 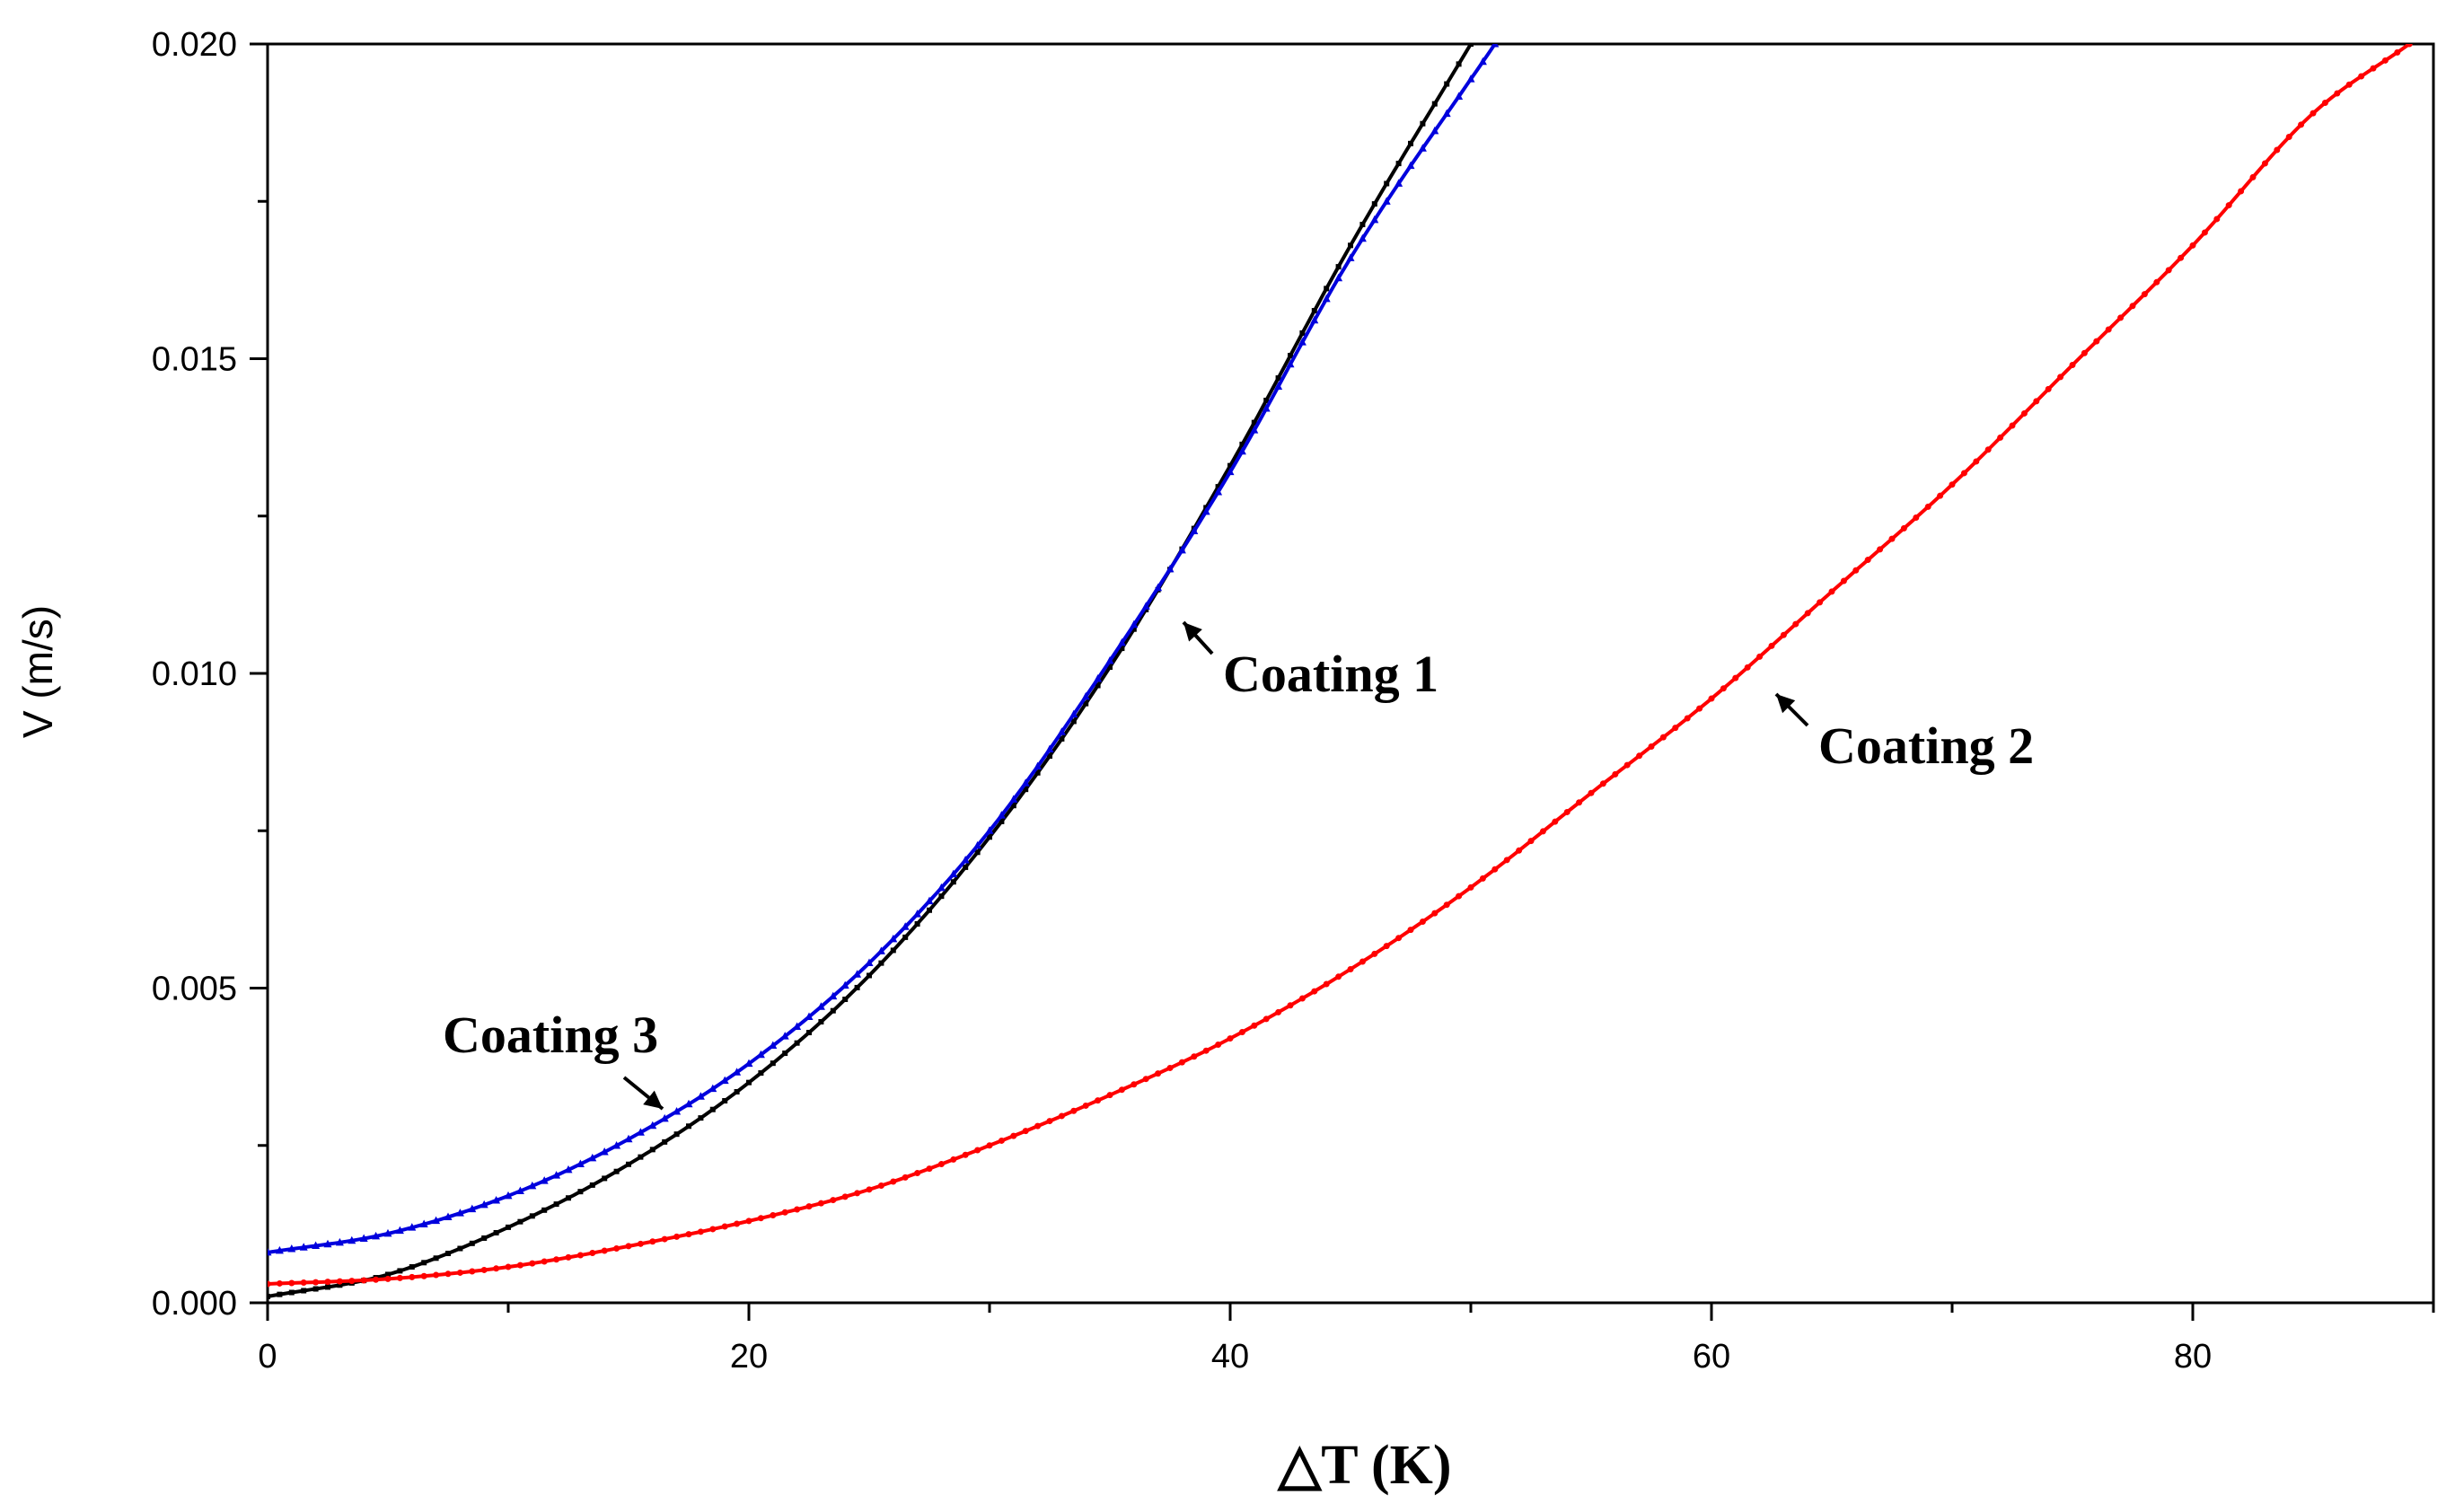 I want to click on y-axis-title: V (m/s), so click(x=37, y=671).